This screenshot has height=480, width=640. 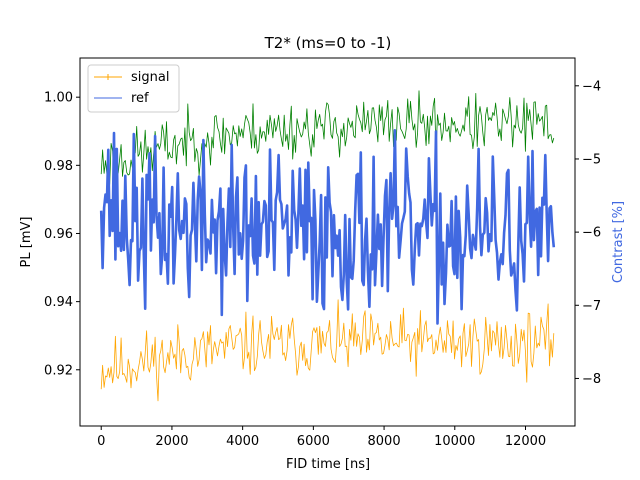 What do you see at coordinates (58, 98) in the screenshot?
I see `y-tick-label: 1.00` at bounding box center [58, 98].